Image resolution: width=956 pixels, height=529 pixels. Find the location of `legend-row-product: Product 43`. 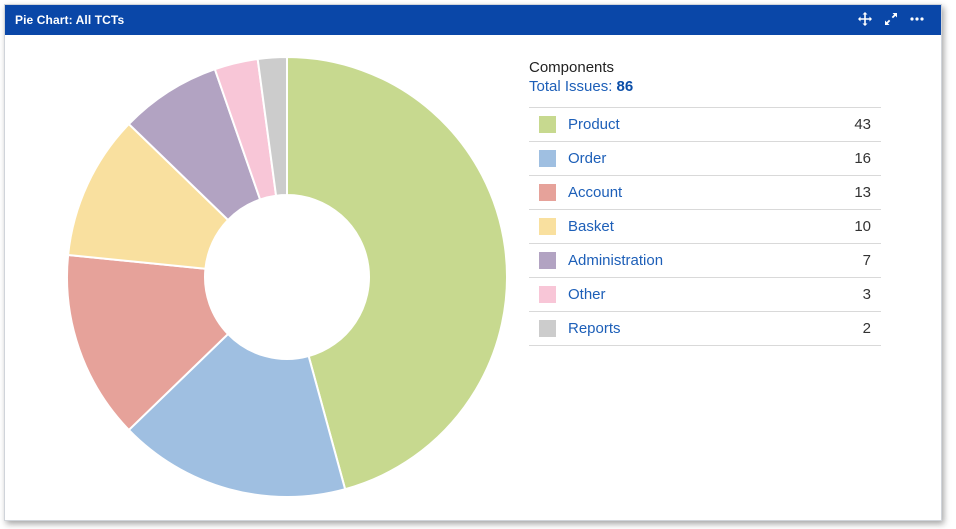

legend-row-product: Product 43 is located at coordinates (705, 125).